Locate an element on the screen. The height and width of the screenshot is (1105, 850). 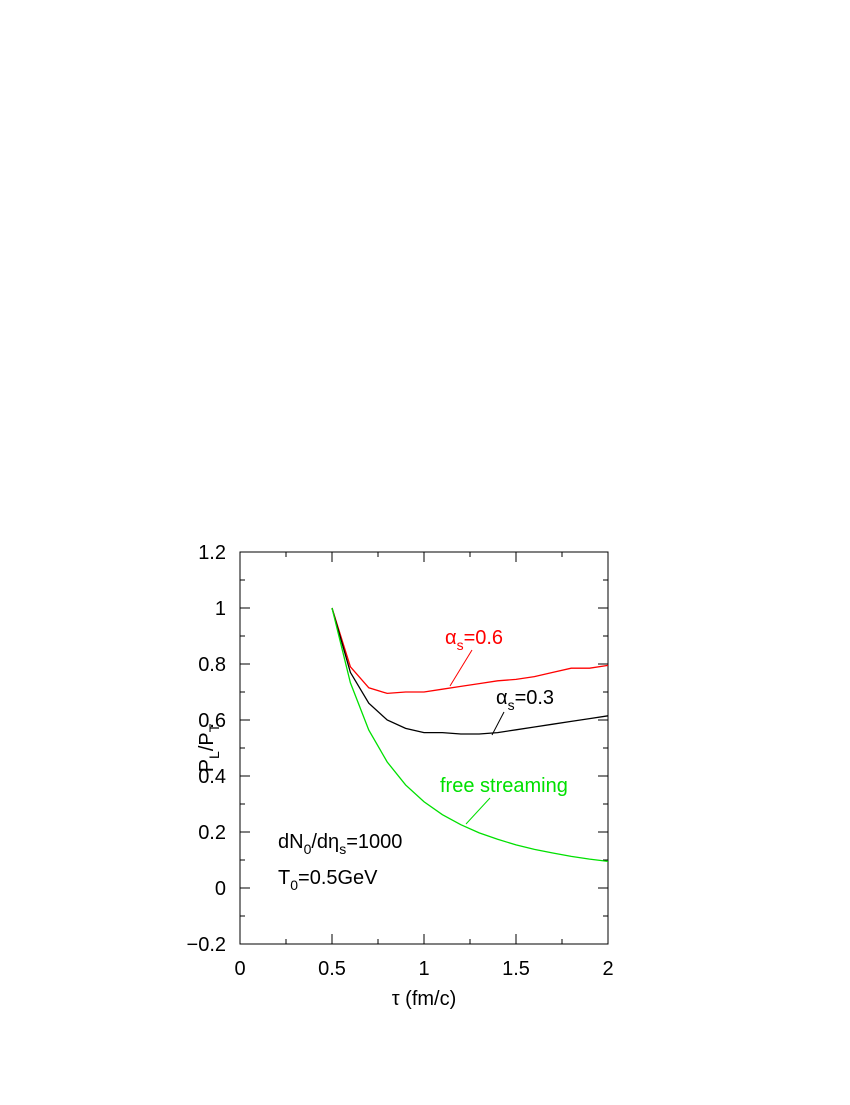
x-axis-label: τ (fm/c) is located at coordinates (424, 999).